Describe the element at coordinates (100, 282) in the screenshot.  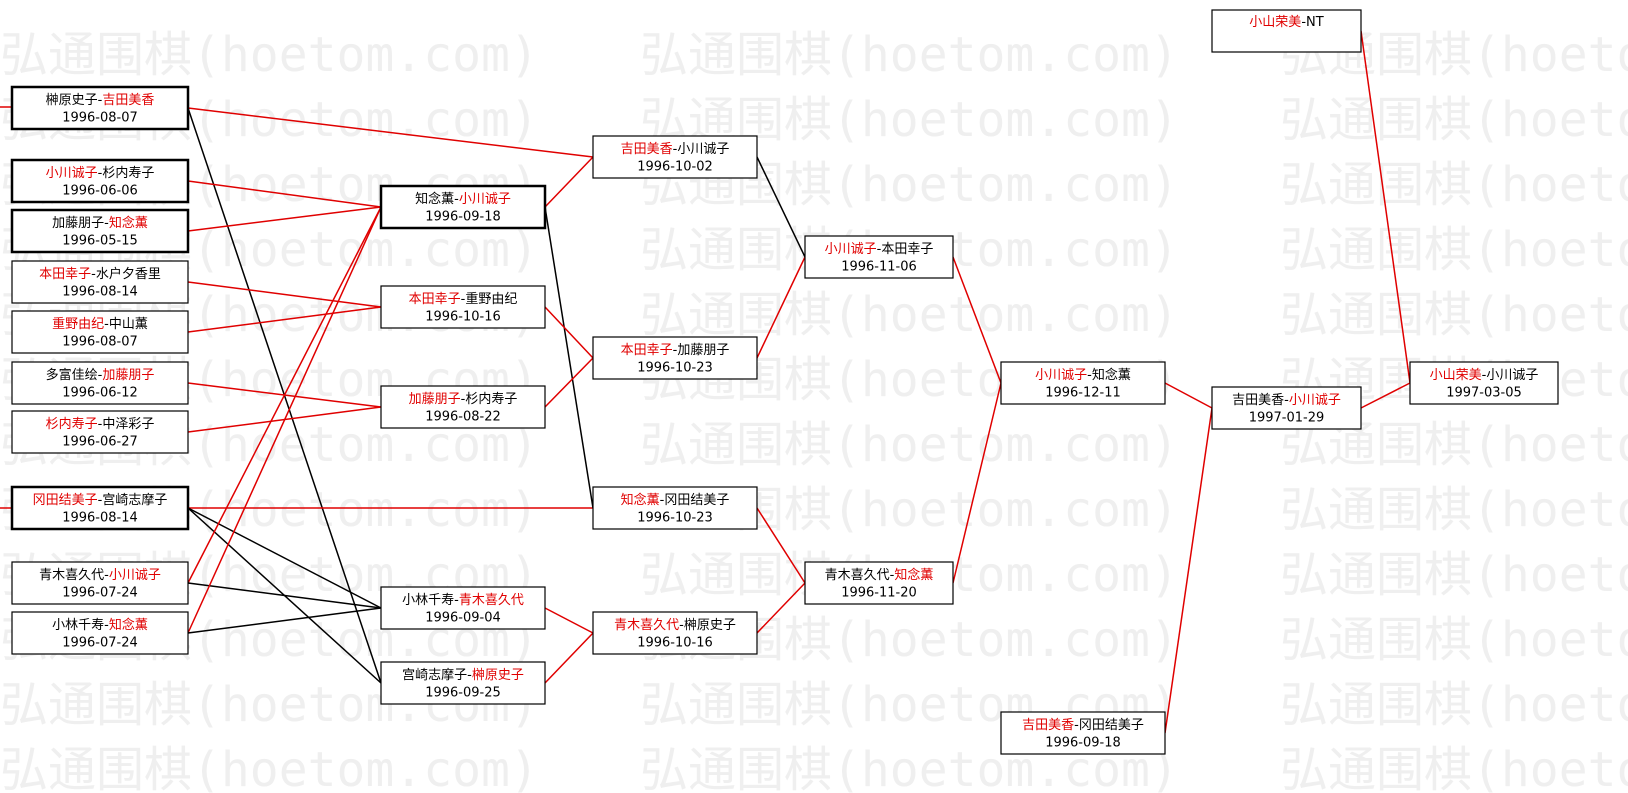
I see `match-node: 本田幸子-水户夕香里 1996-08-14` at that location.